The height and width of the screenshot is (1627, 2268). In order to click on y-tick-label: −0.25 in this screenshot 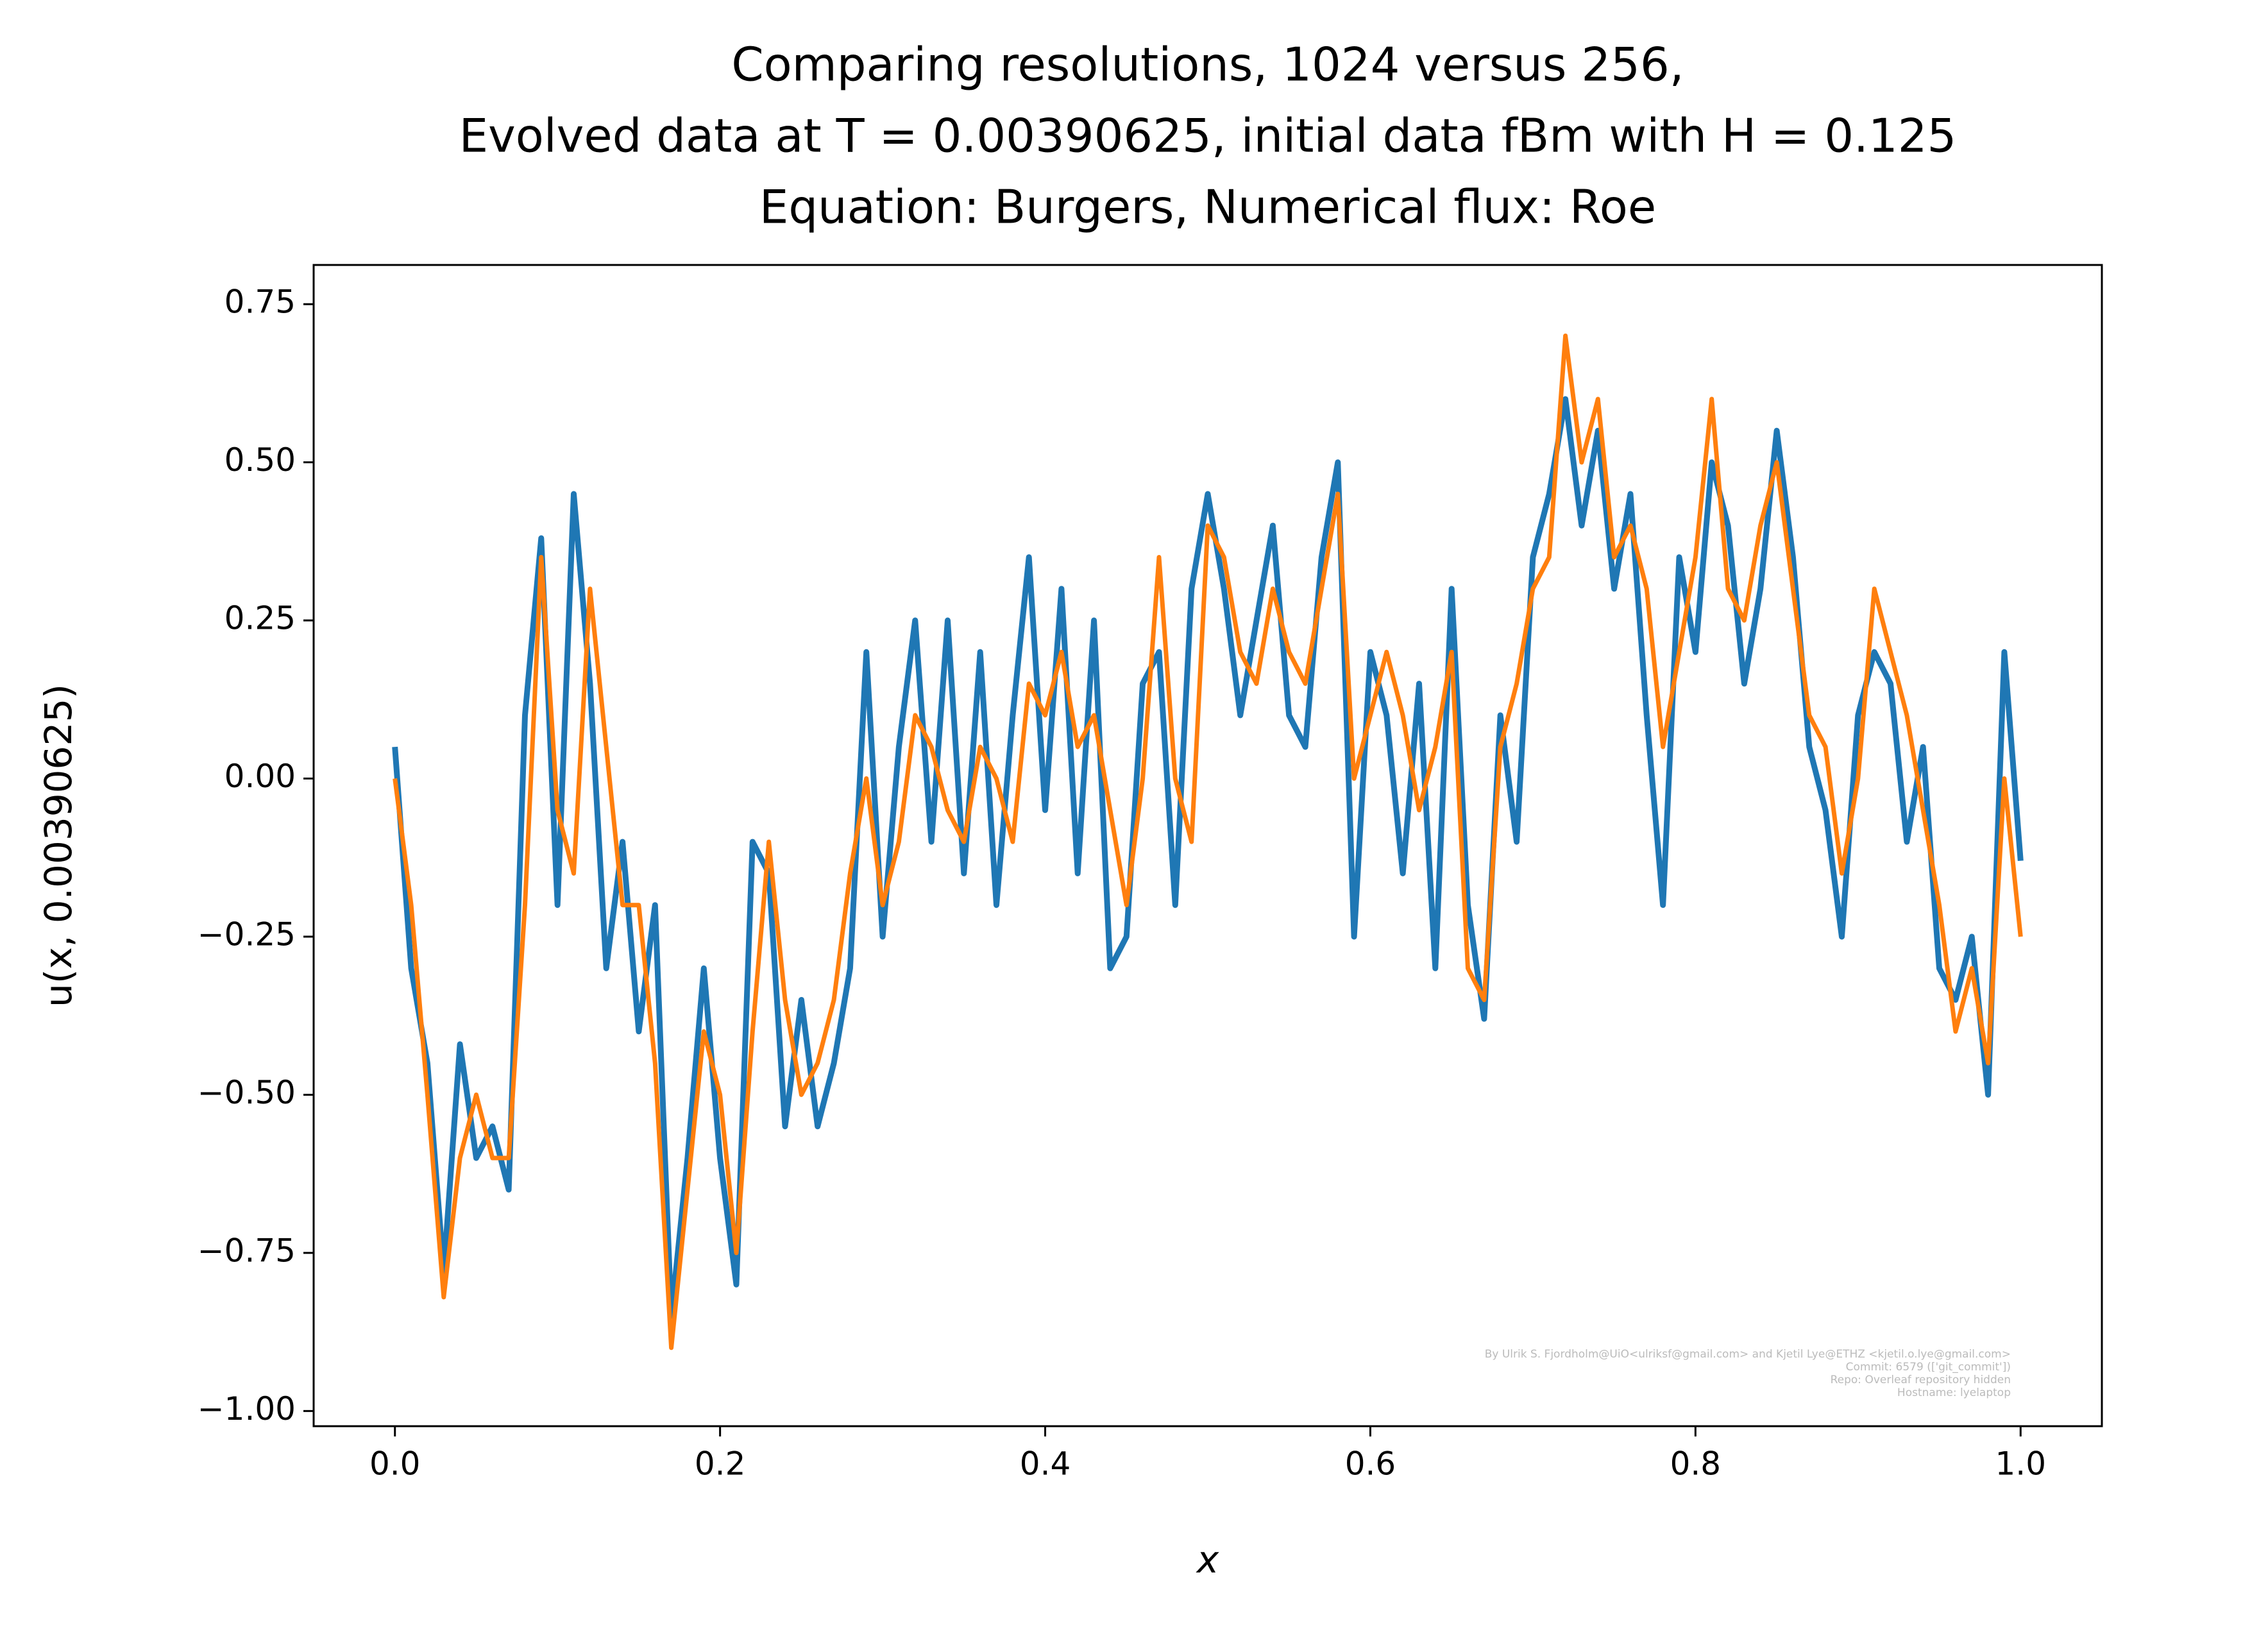, I will do `click(247, 935)`.